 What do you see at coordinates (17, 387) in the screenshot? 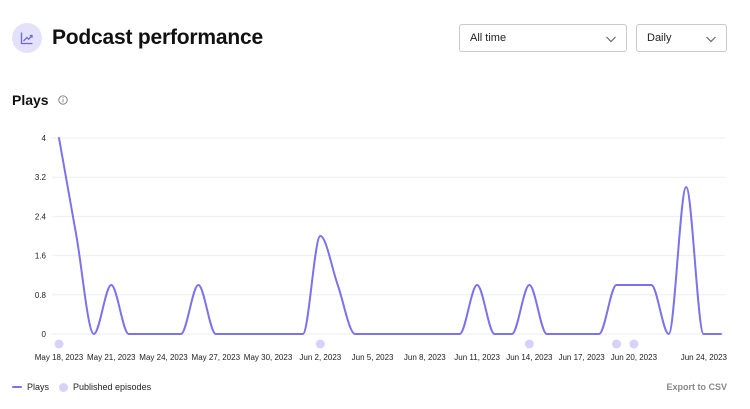
I see `plays-legend-swatch` at bounding box center [17, 387].